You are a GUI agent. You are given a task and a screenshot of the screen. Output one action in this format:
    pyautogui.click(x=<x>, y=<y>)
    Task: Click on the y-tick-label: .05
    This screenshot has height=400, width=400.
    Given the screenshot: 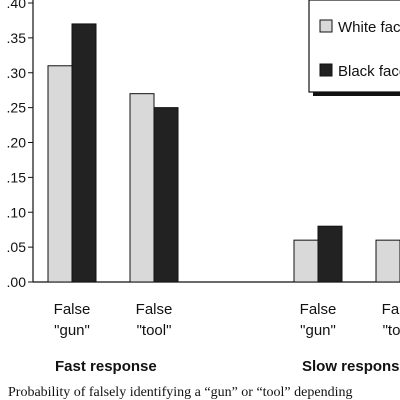 What is the action you would take?
    pyautogui.click(x=17, y=247)
    